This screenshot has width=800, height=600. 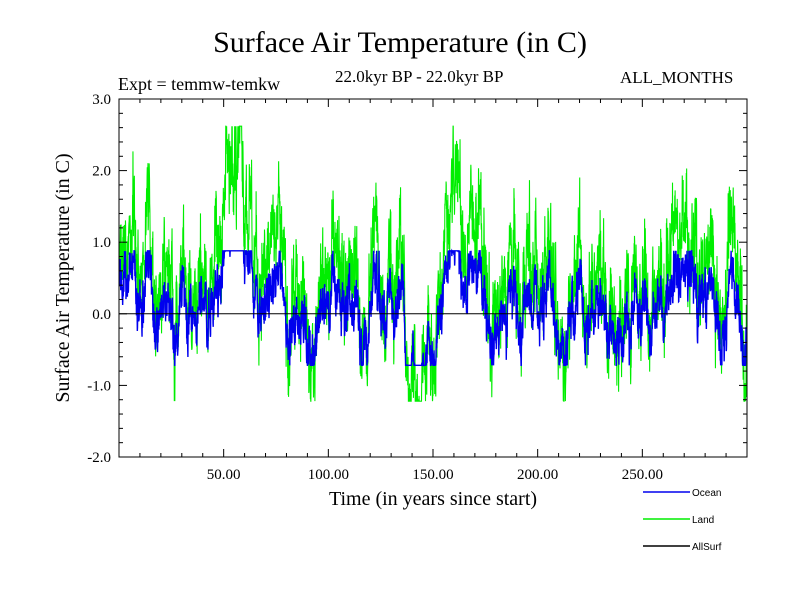 What do you see at coordinates (224, 475) in the screenshot?
I see `x-tick-label: 50.00` at bounding box center [224, 475].